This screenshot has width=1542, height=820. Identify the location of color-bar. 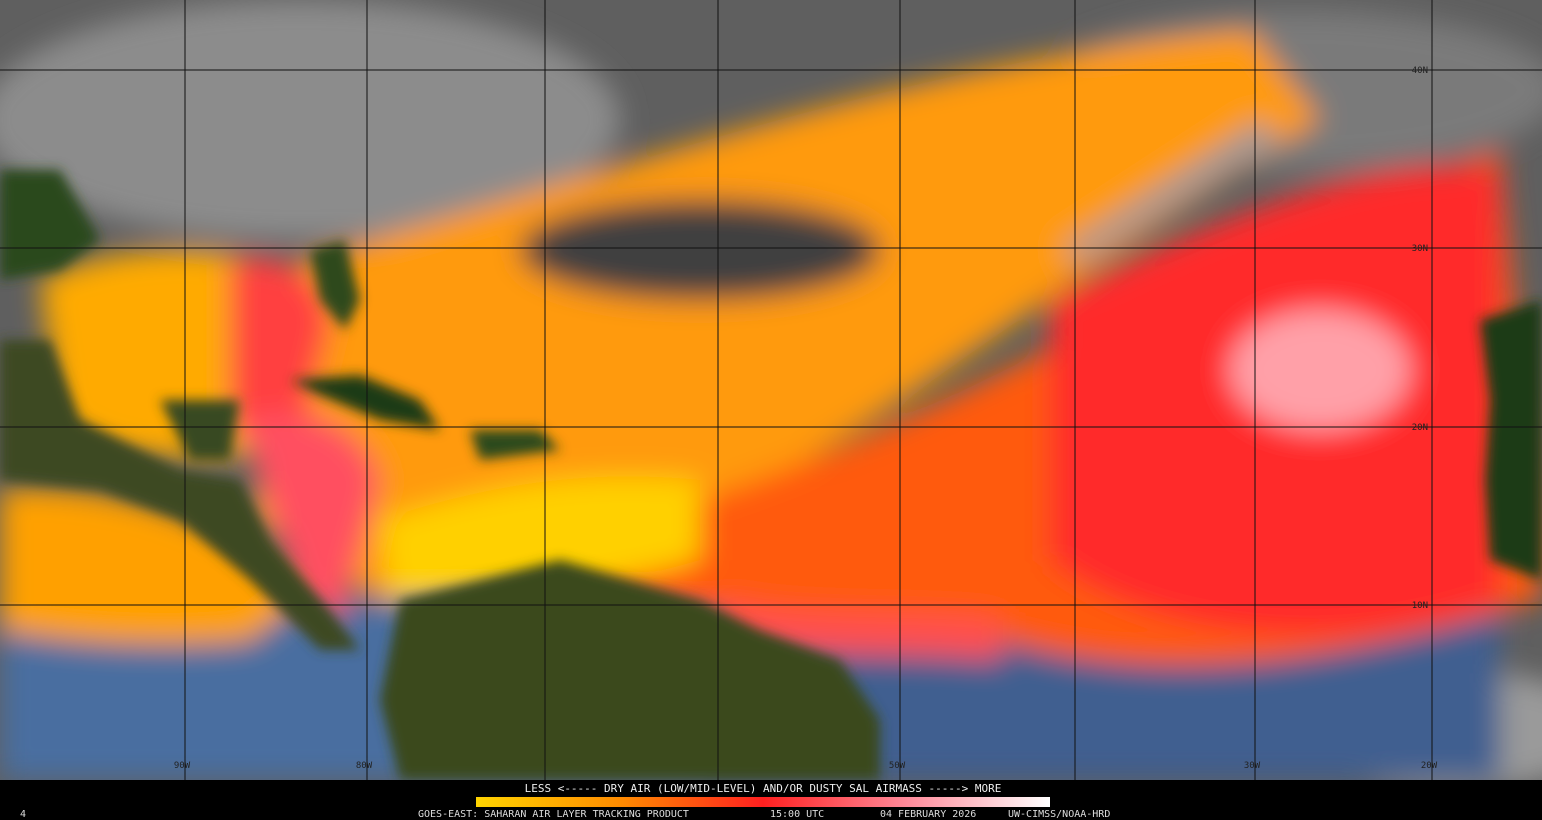
(763, 802).